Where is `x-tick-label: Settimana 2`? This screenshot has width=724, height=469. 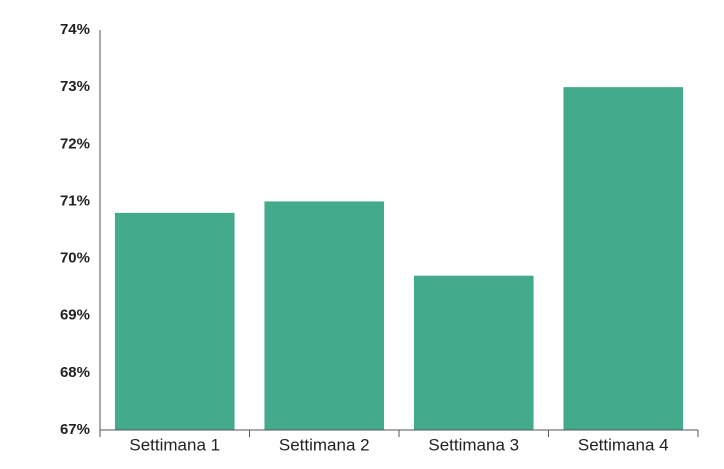 x-tick-label: Settimana 2 is located at coordinates (324, 444).